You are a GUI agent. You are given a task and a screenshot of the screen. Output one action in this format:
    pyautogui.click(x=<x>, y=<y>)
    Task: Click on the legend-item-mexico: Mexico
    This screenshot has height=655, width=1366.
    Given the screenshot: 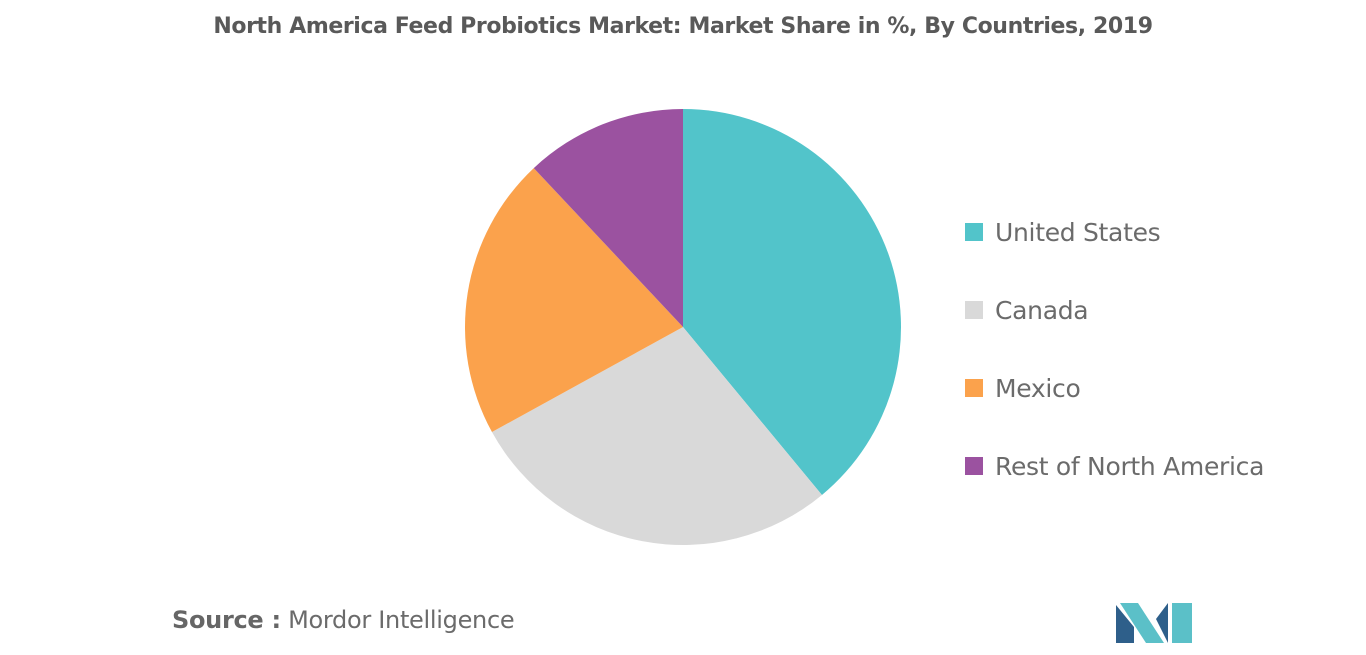 What is the action you would take?
    pyautogui.click(x=1155, y=388)
    